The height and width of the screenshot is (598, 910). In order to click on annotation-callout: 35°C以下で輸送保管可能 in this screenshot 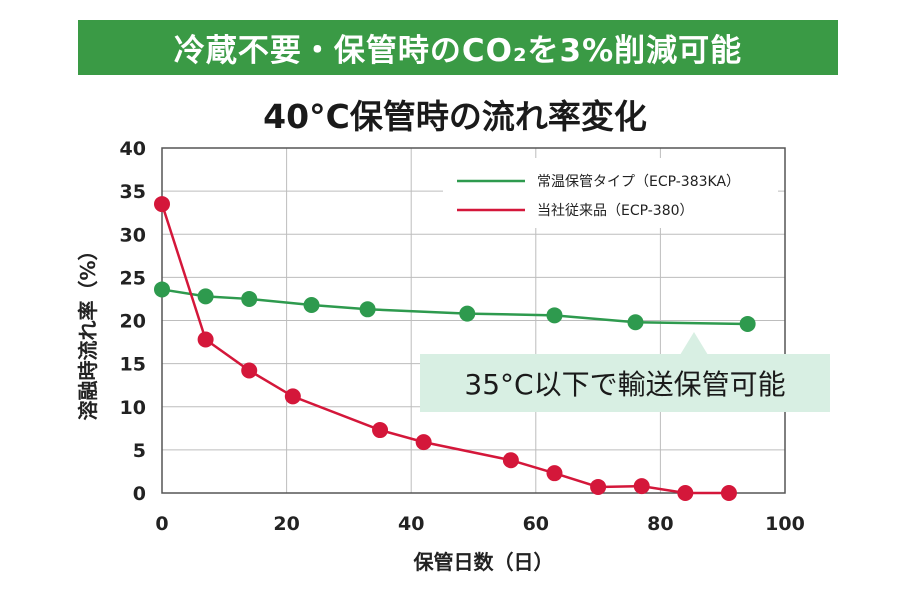, I will do `click(625, 372)`.